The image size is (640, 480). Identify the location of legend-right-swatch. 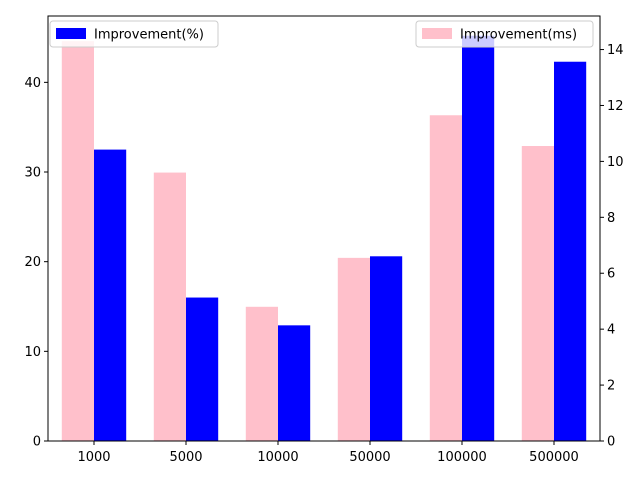
(437, 33).